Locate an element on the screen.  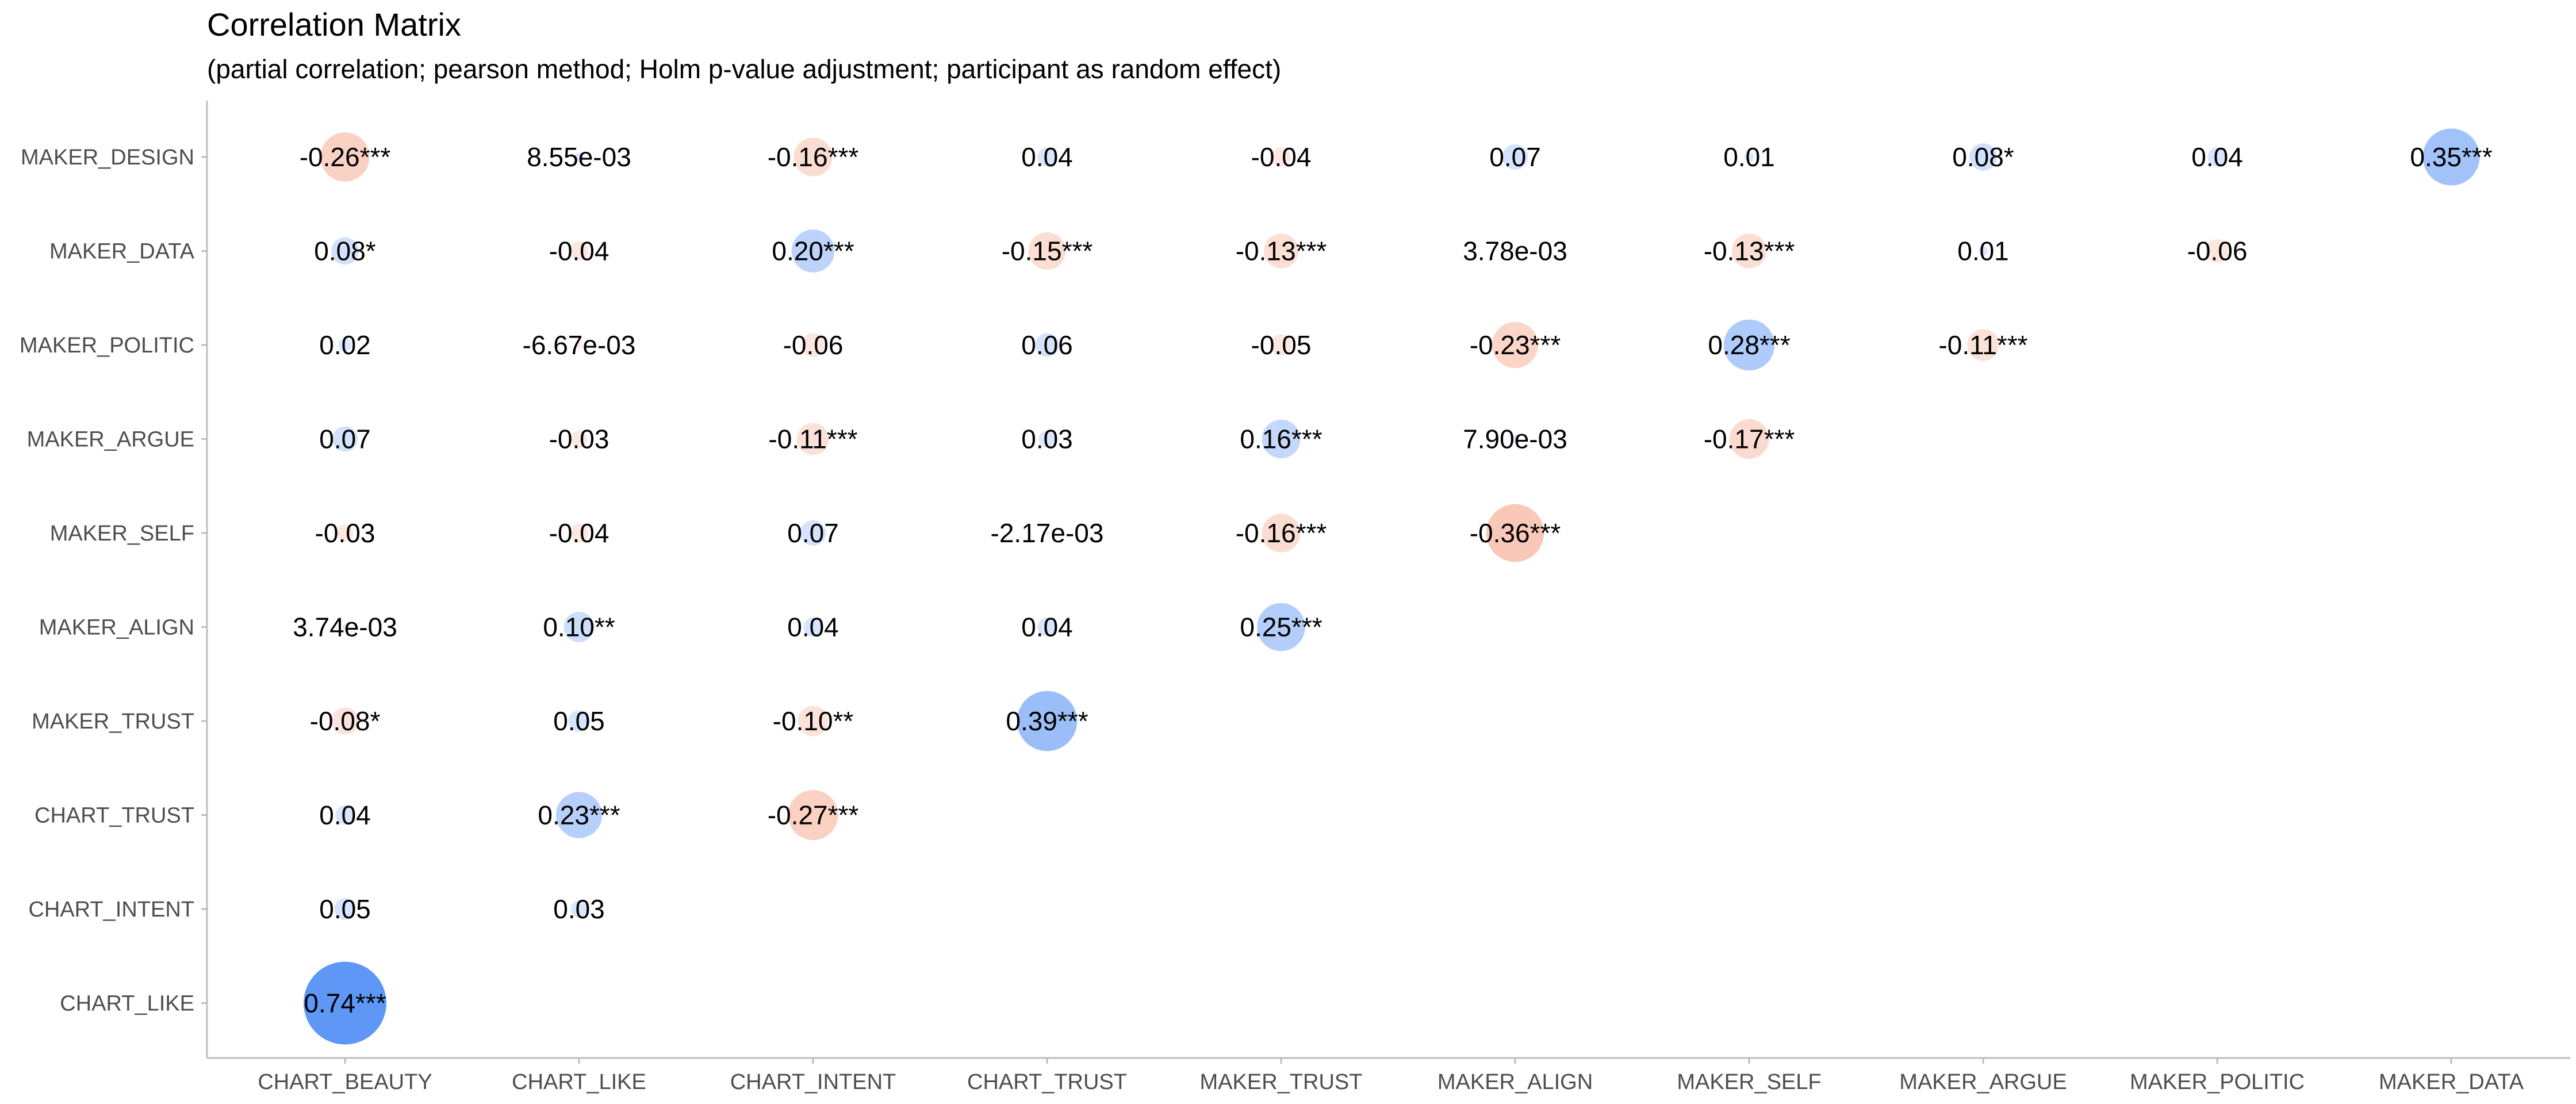
x-tick-label-chart-beauty: CHART_BEAUTY is located at coordinates (345, 1082).